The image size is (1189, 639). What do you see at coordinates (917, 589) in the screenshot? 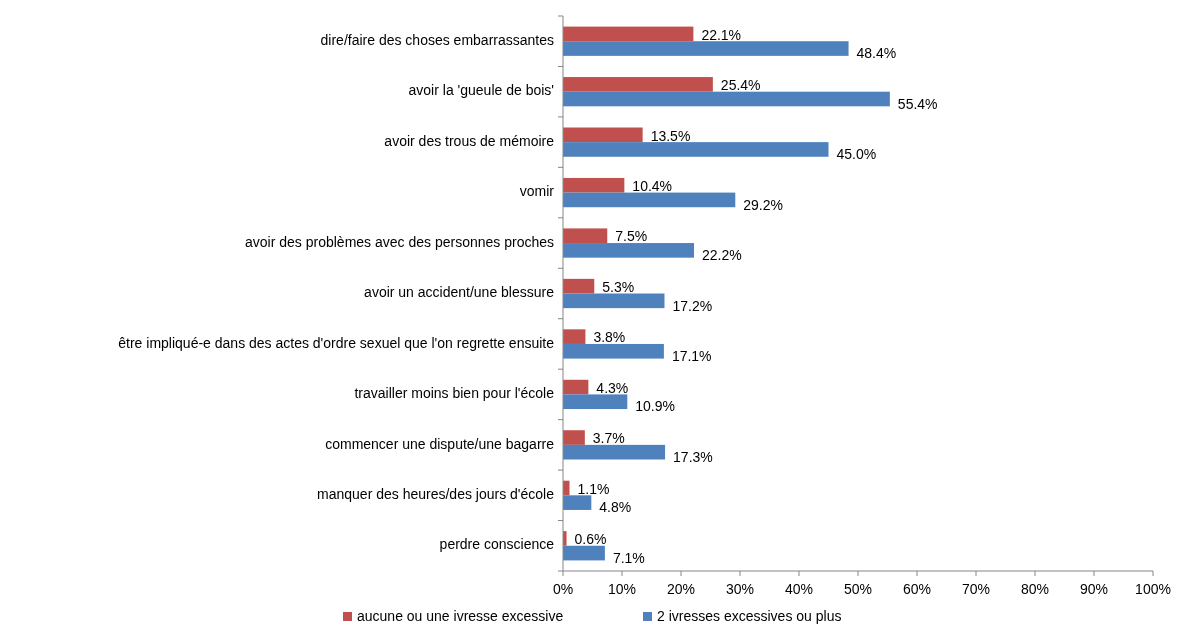
I see `x-tick-label: 60%` at bounding box center [917, 589].